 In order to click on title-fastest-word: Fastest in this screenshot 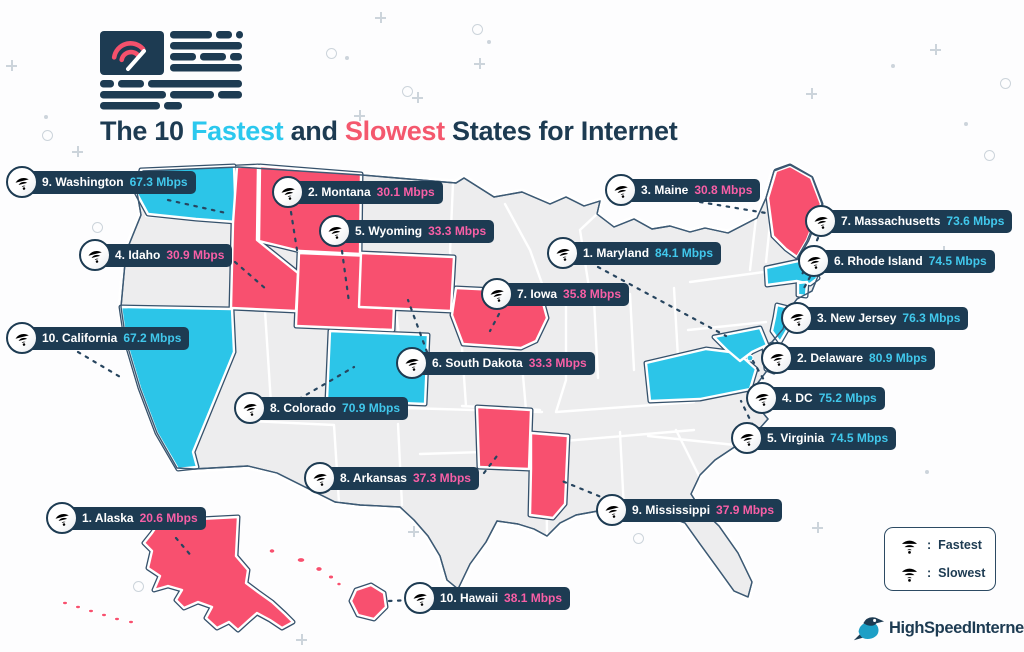, I will do `click(237, 131)`.